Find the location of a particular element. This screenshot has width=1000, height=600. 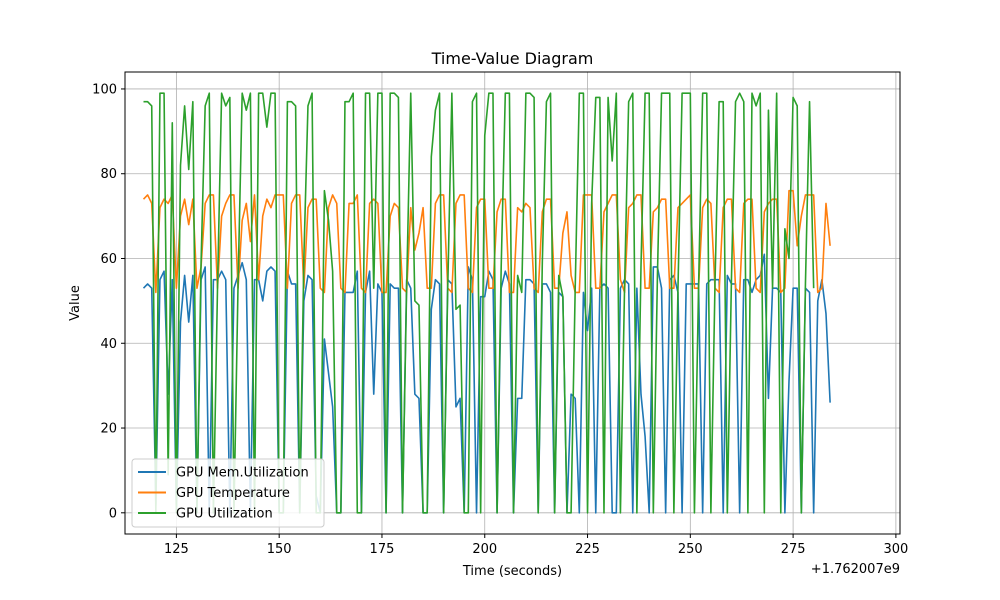

legend-label: GPU Mem.Utilization is located at coordinates (242, 473).